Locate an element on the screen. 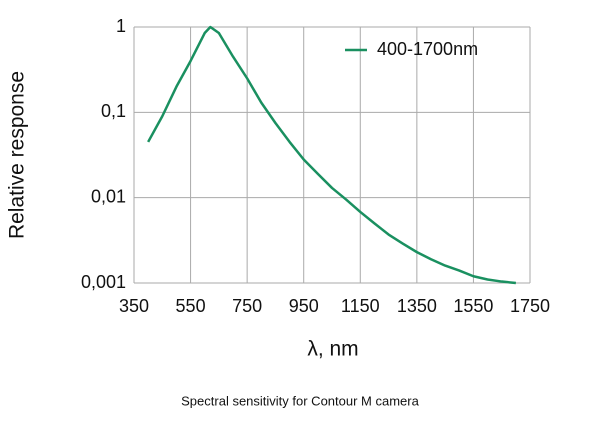 This screenshot has width=600, height=440. x-tick-label: 750 is located at coordinates (247, 306).